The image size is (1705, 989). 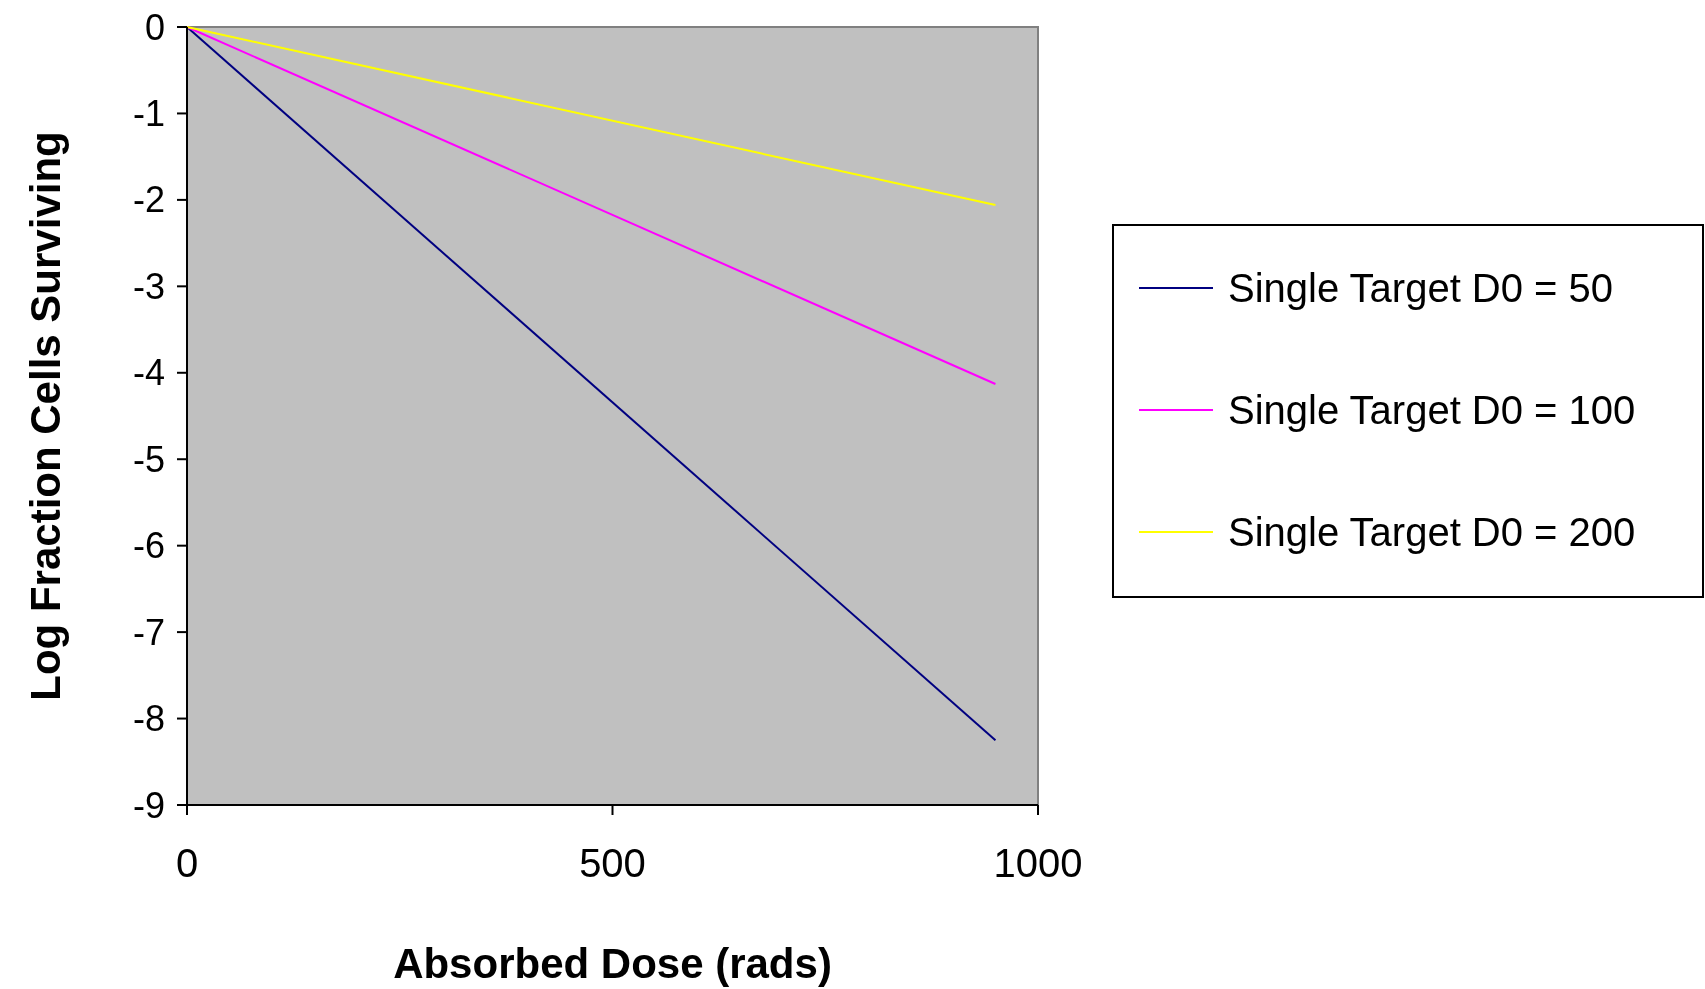 I want to click on legend-label: Single Target D0 = 100, so click(x=1432, y=410).